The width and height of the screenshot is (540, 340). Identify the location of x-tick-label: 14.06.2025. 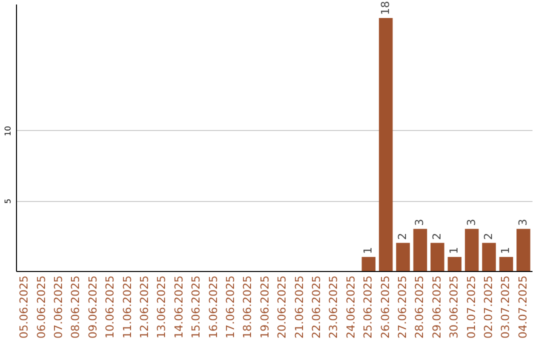
(179, 307).